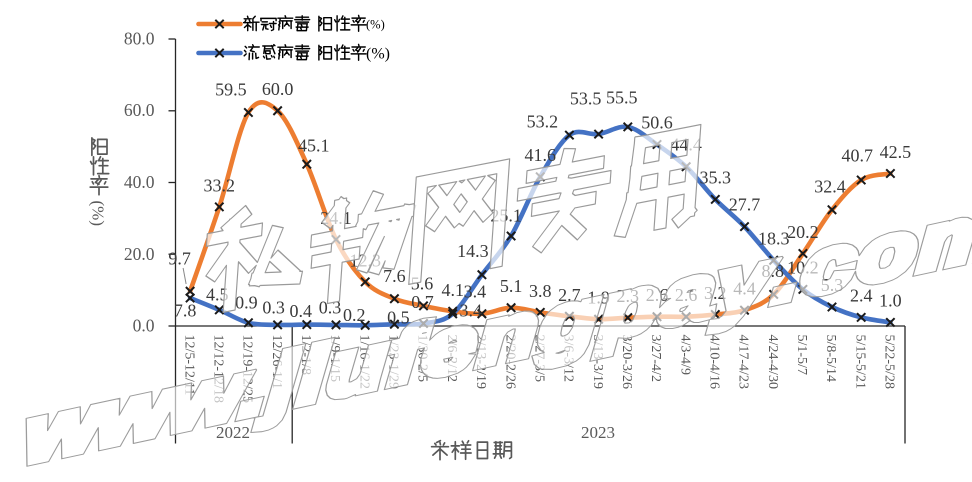 The width and height of the screenshot is (972, 482). I want to click on svg-text: 35.3, so click(716, 177).